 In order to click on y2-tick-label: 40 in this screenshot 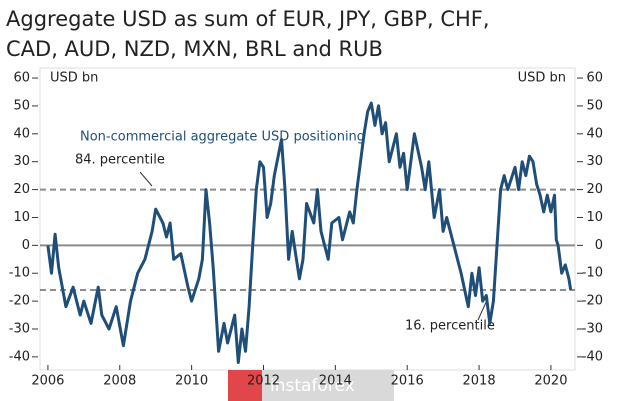, I will do `click(594, 133)`.